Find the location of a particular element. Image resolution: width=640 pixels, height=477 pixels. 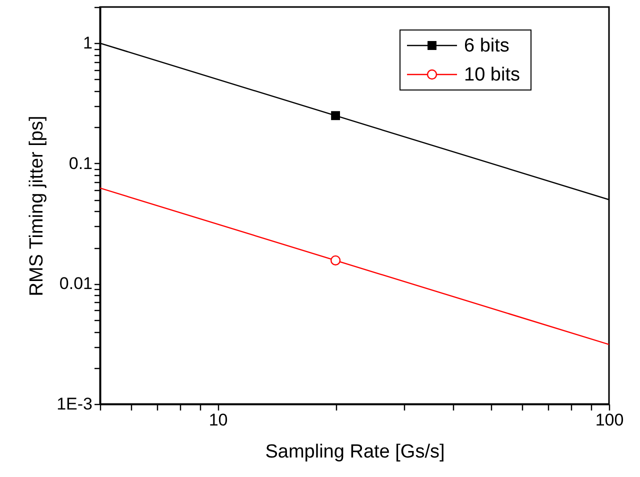

x-tick-label: 10 is located at coordinates (218, 420).